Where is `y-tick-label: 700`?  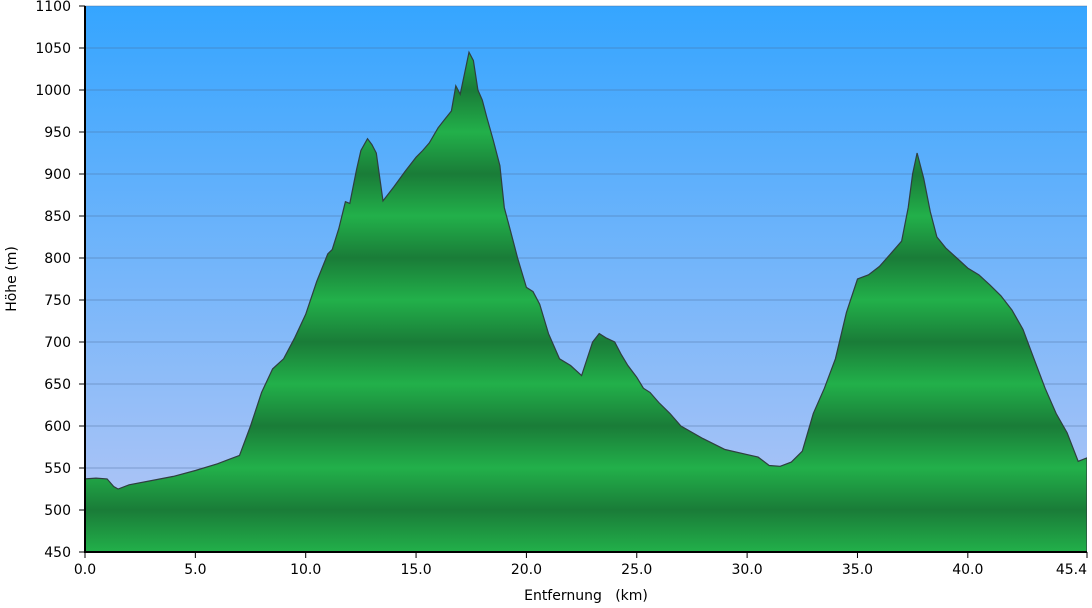 y-tick-label: 700 is located at coordinates (57, 343).